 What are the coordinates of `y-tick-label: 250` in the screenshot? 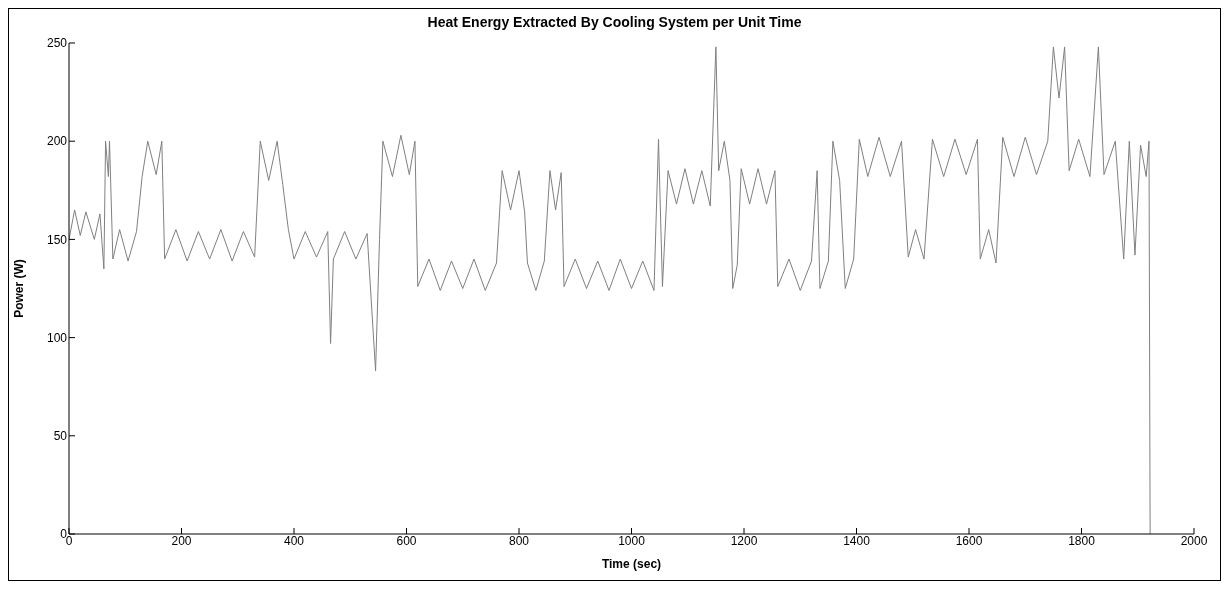 It's located at (57, 43).